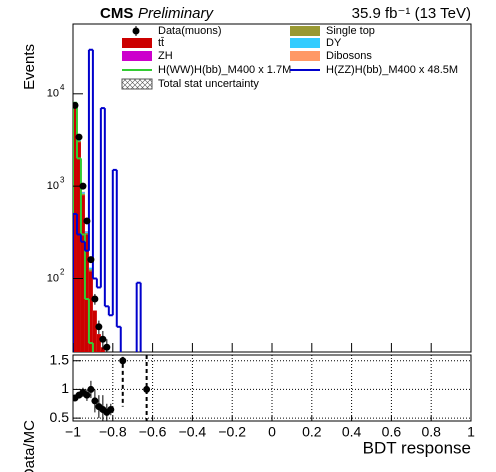 The height and width of the screenshot is (472, 496). What do you see at coordinates (73, 432) in the screenshot?
I see `x-tick-label: −1` at bounding box center [73, 432].